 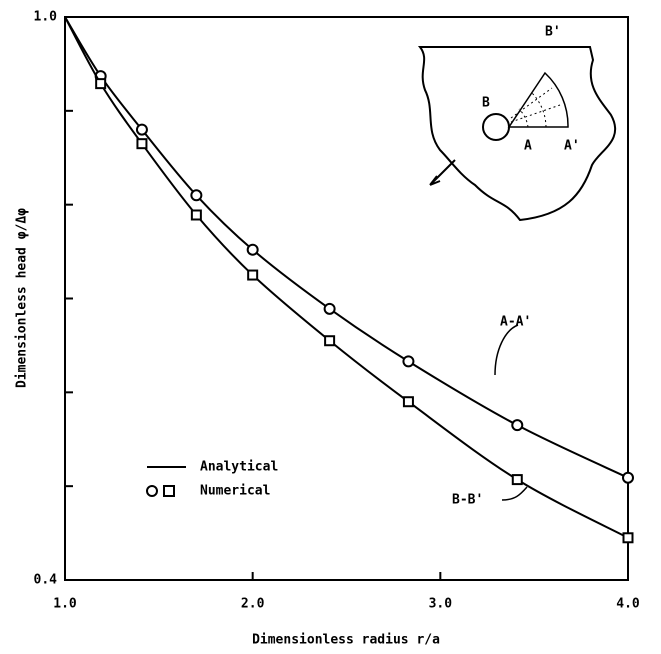 What do you see at coordinates (528, 146) in the screenshot?
I see `inset-label: A` at bounding box center [528, 146].